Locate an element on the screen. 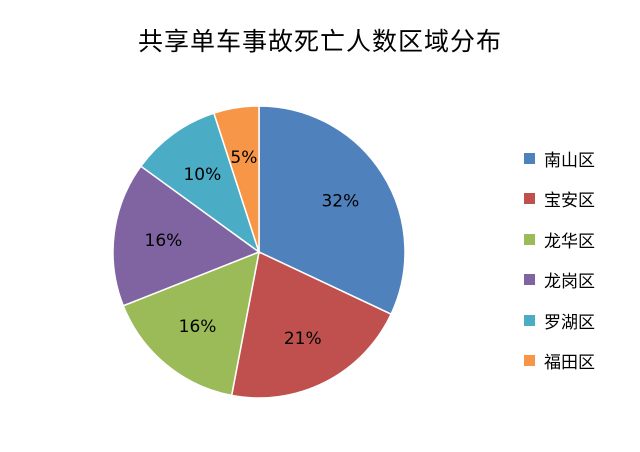 This screenshot has height=452, width=640. legend-label: 南山区 is located at coordinates (569, 160).